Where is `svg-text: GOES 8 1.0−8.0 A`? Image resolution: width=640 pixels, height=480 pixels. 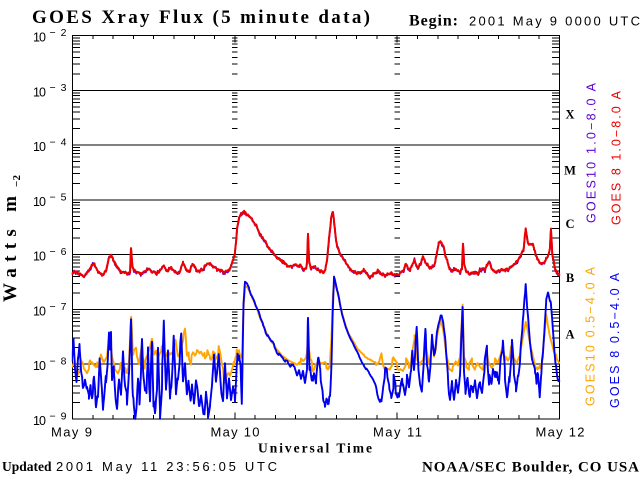
svg-text: GOES 8 1.0−8.0 A is located at coordinates (617, 157).